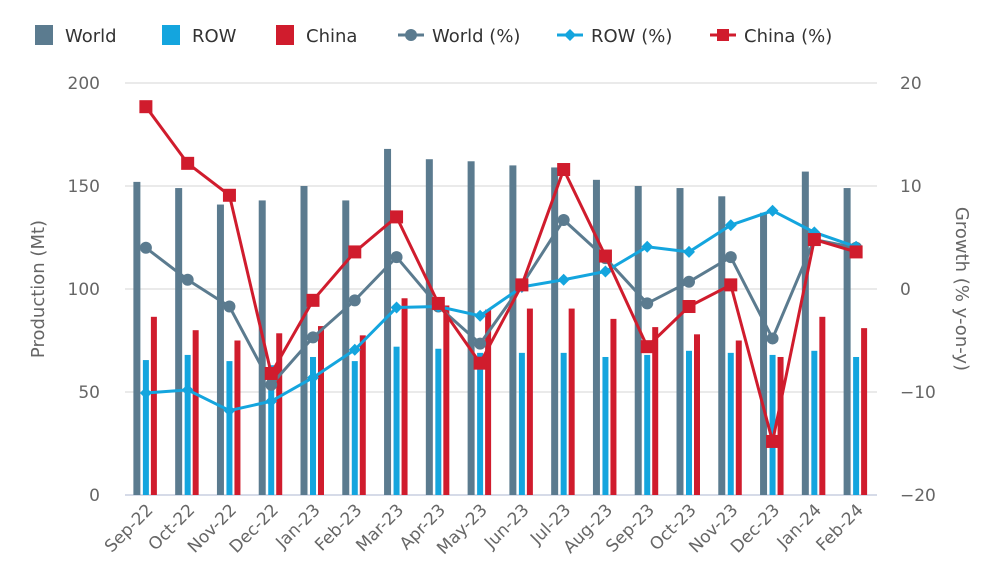 This screenshot has width=1000, height=578. I want to click on y-tick-label: 200, so click(84, 84).